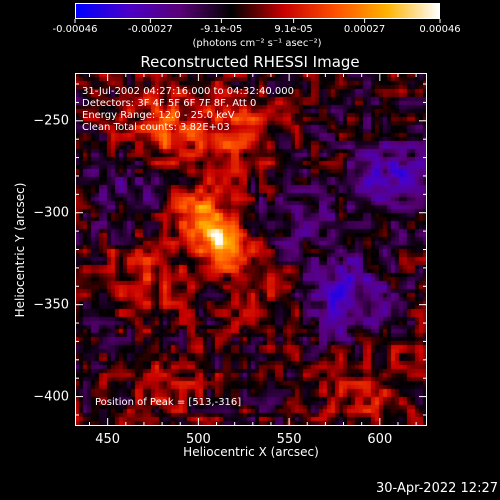 This screenshot has height=500, width=500. What do you see at coordinates (257, 43) in the screenshot?
I see `colorbar-unit: (photons cm⁻² s⁻¹ asec⁻²)` at bounding box center [257, 43].